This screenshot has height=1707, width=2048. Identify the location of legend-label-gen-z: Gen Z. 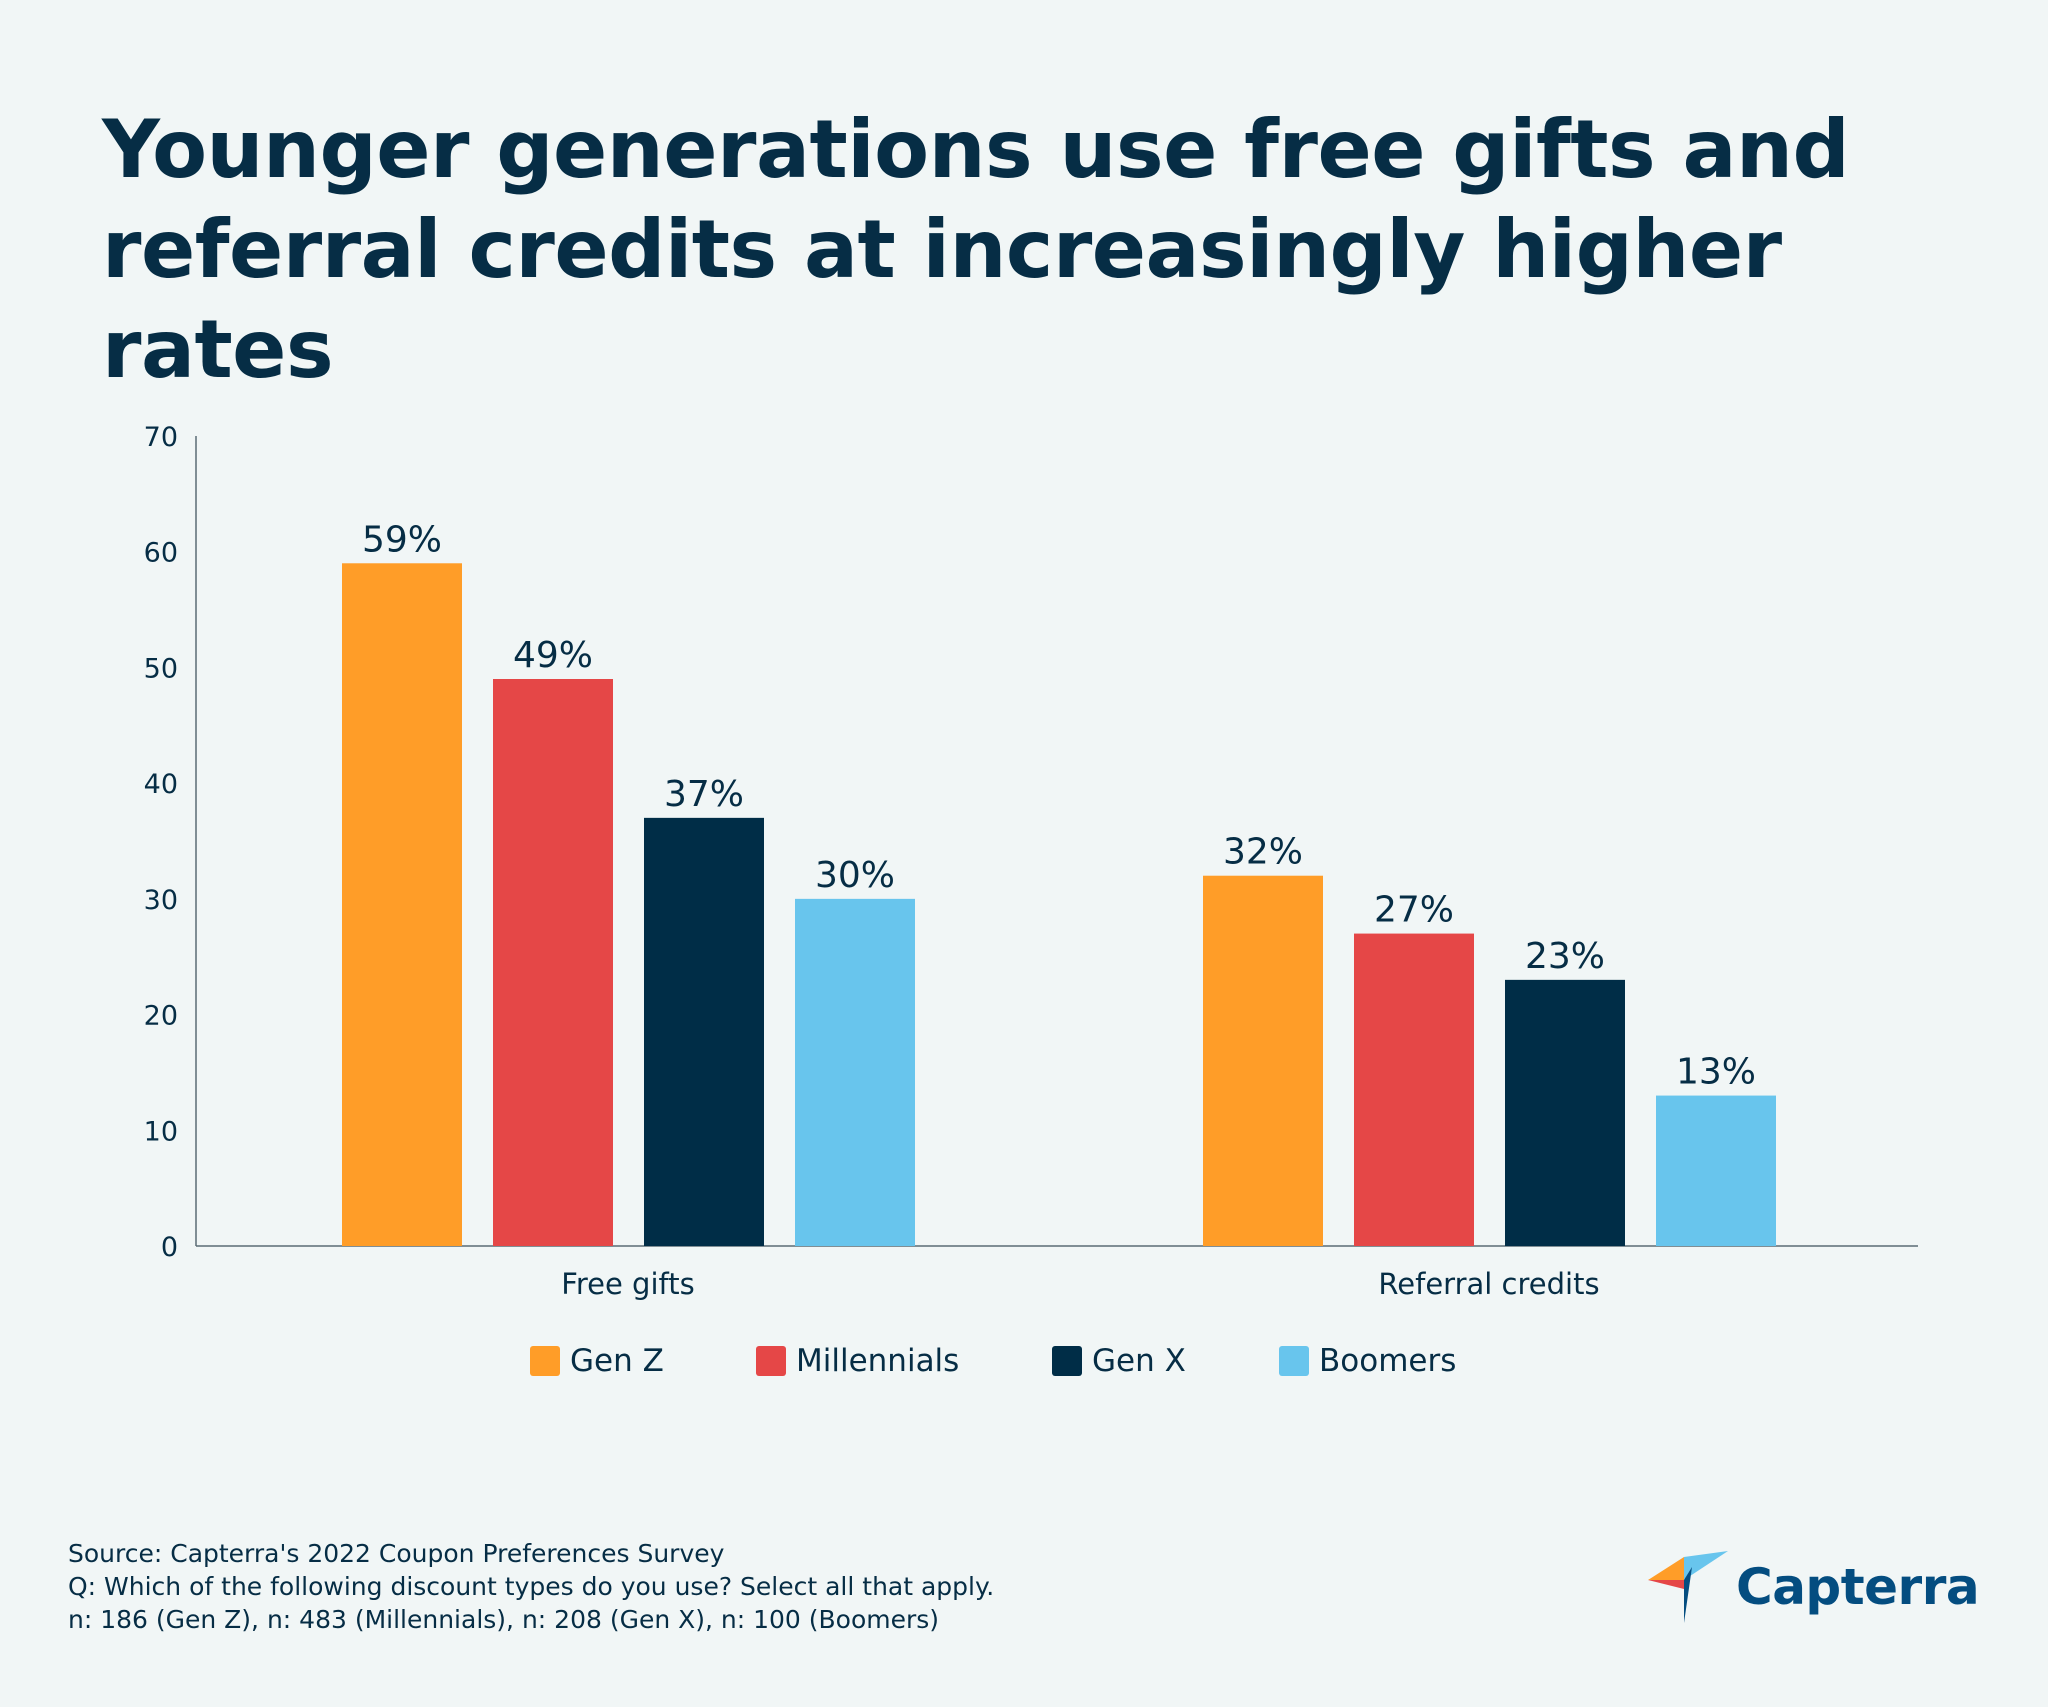
(617, 1361).